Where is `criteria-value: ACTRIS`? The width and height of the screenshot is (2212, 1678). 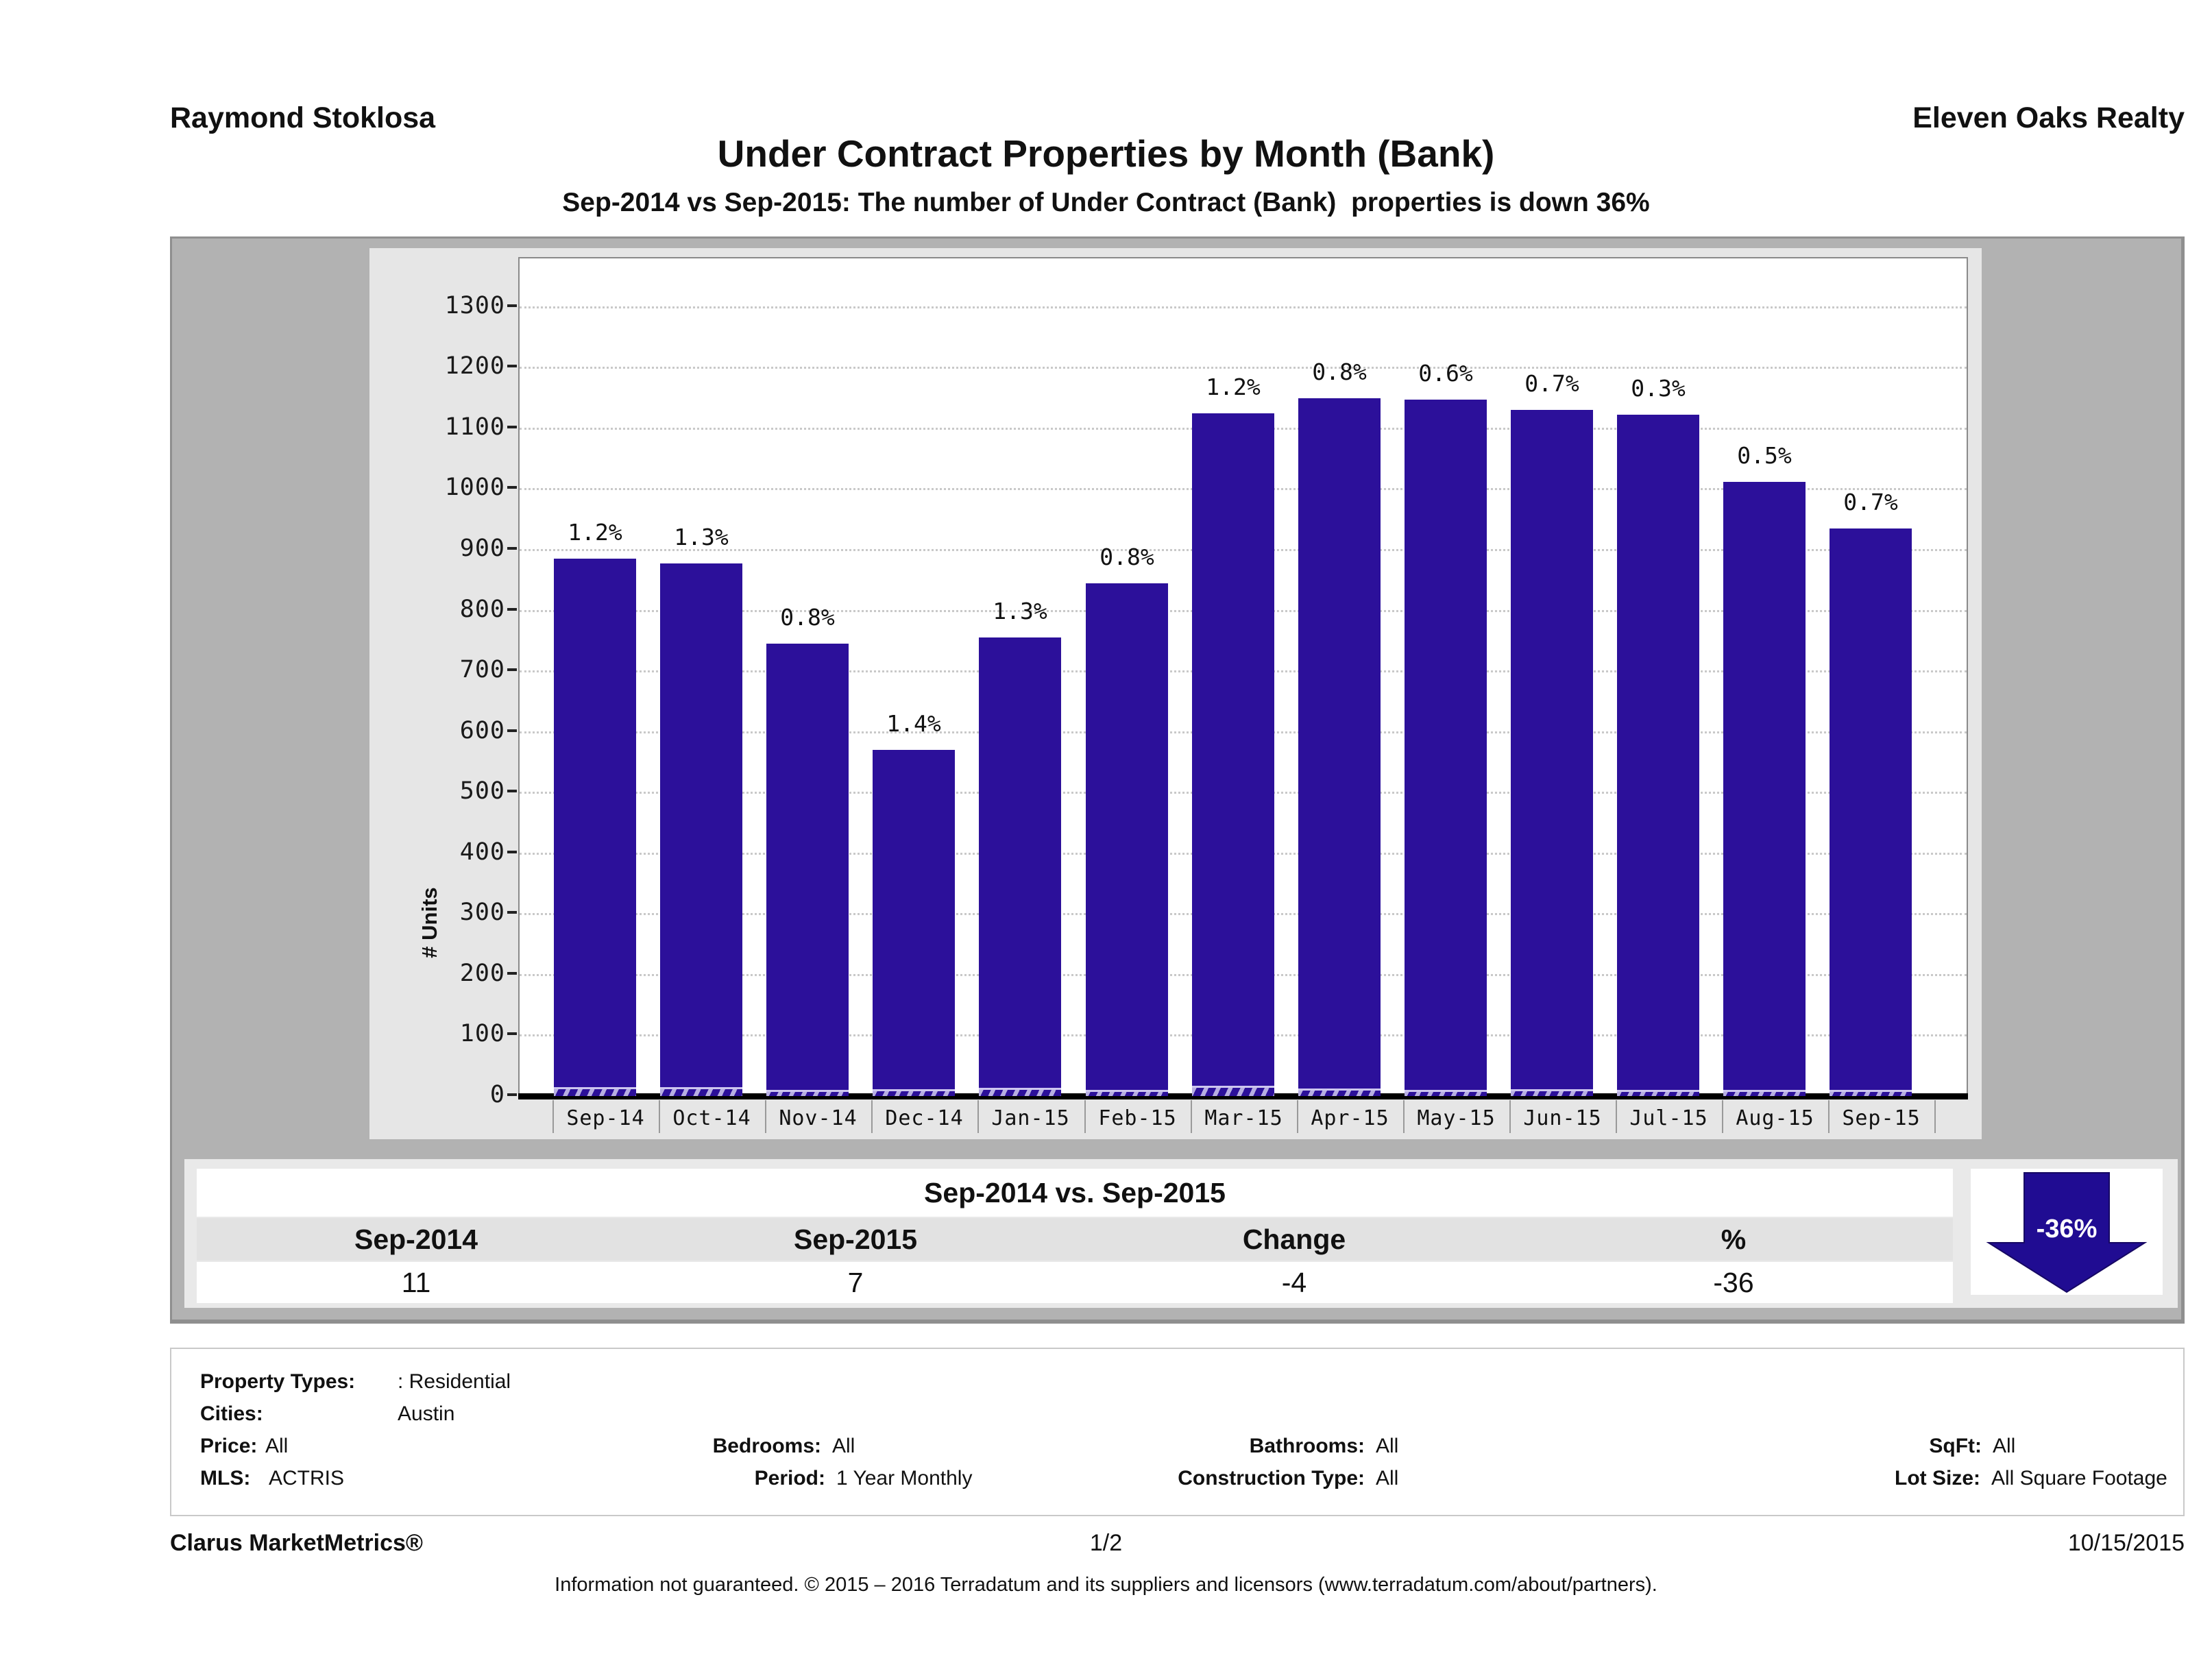 criteria-value: ACTRIS is located at coordinates (307, 1478).